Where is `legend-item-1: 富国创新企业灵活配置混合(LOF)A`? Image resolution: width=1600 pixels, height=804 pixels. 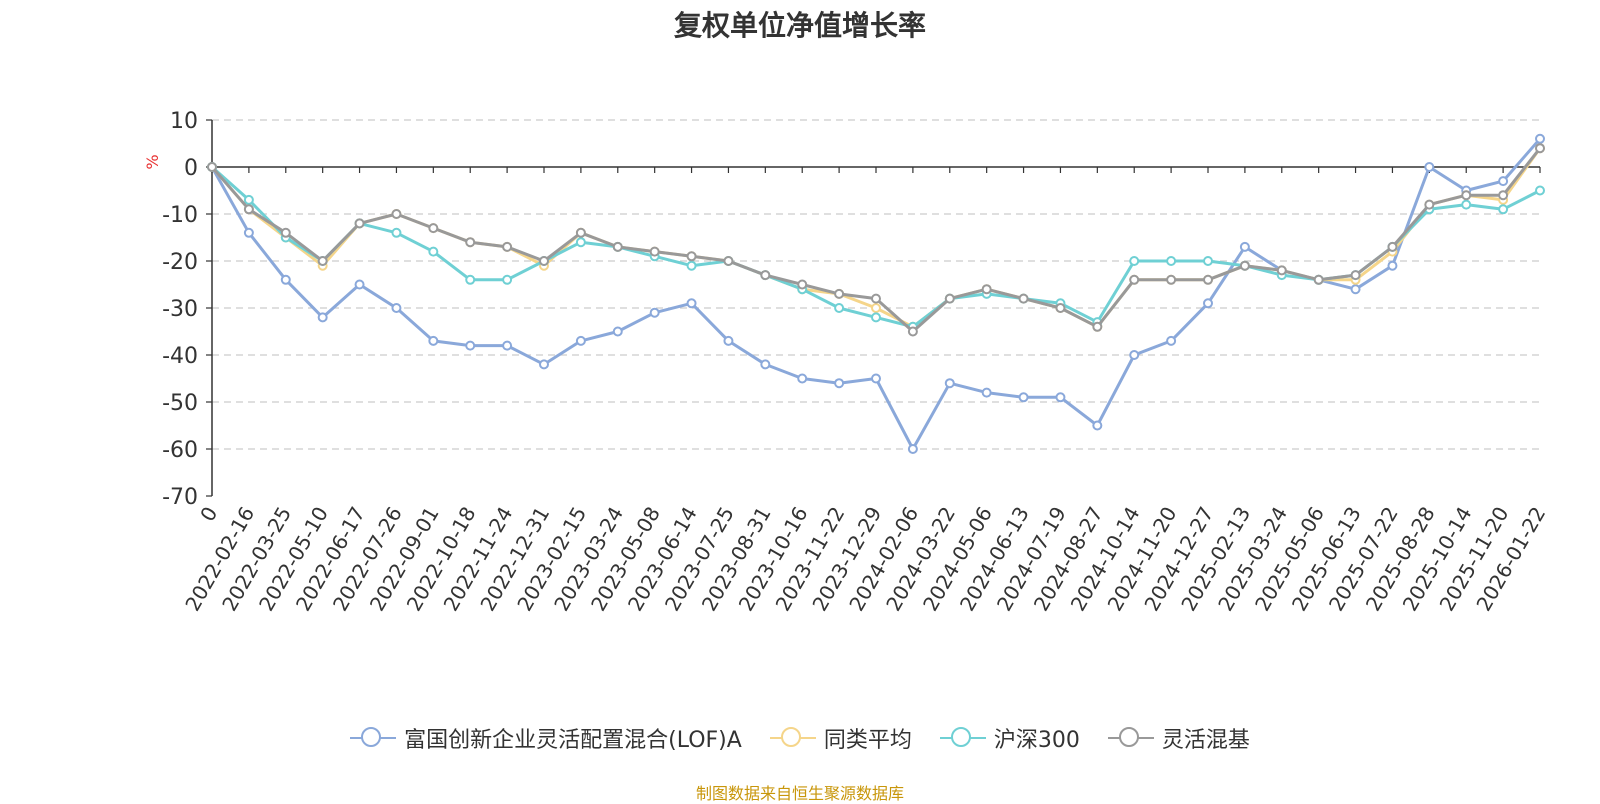
legend-item-1: 富国创新企业灵活配置混合(LOF)A is located at coordinates (546, 738).